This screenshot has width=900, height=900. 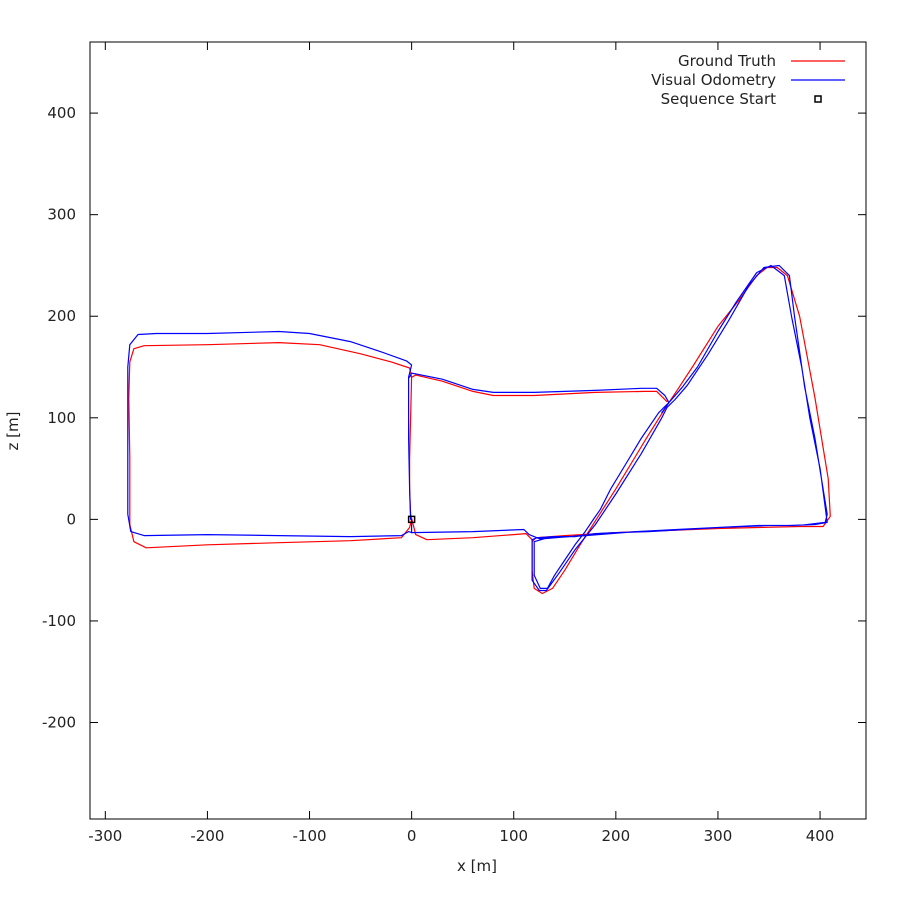 What do you see at coordinates (59, 723) in the screenshot?
I see `y-tick-label: -200` at bounding box center [59, 723].